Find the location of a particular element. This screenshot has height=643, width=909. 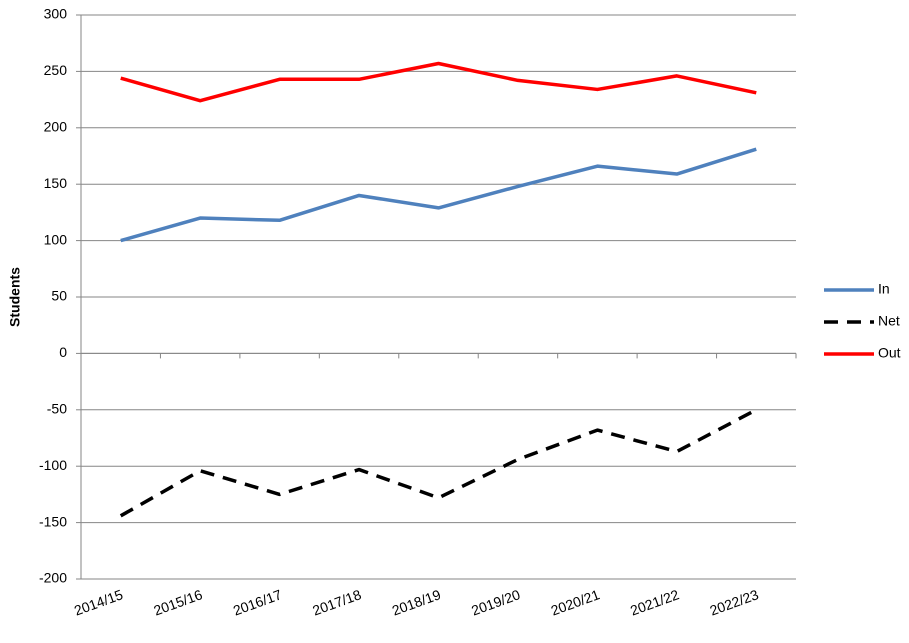

x-tick-label: 2019/20 is located at coordinates (495, 602).